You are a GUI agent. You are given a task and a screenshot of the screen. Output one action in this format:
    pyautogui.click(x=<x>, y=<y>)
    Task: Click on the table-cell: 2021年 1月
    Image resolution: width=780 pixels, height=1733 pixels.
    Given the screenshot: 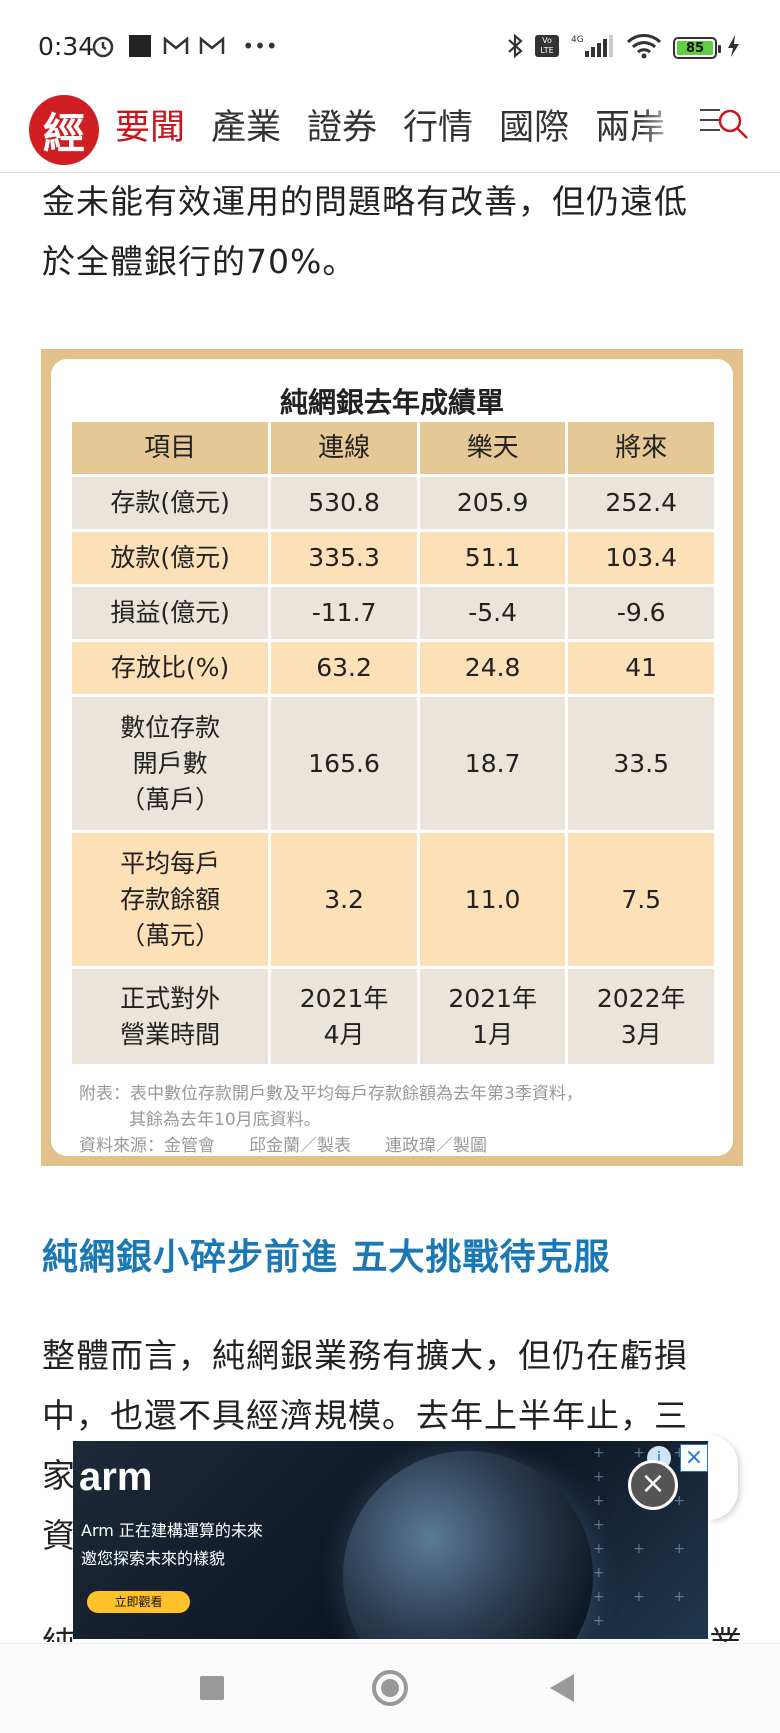 What is the action you would take?
    pyautogui.click(x=492, y=1016)
    